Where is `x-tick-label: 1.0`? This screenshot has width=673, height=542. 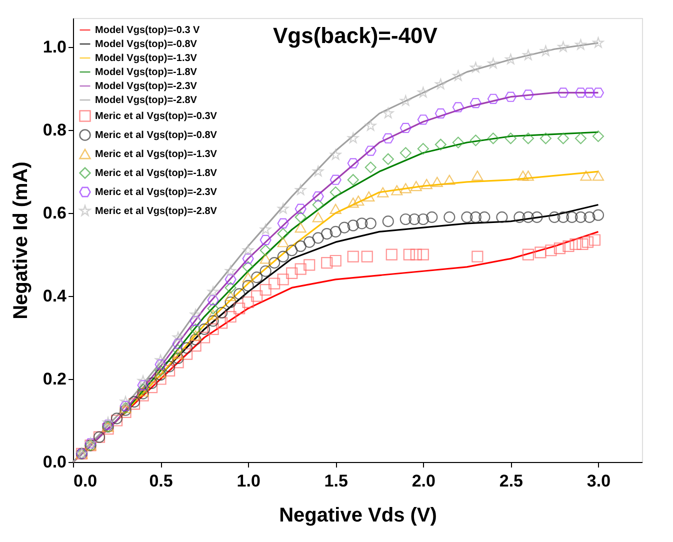 x-tick-label: 1.0 is located at coordinates (248, 481).